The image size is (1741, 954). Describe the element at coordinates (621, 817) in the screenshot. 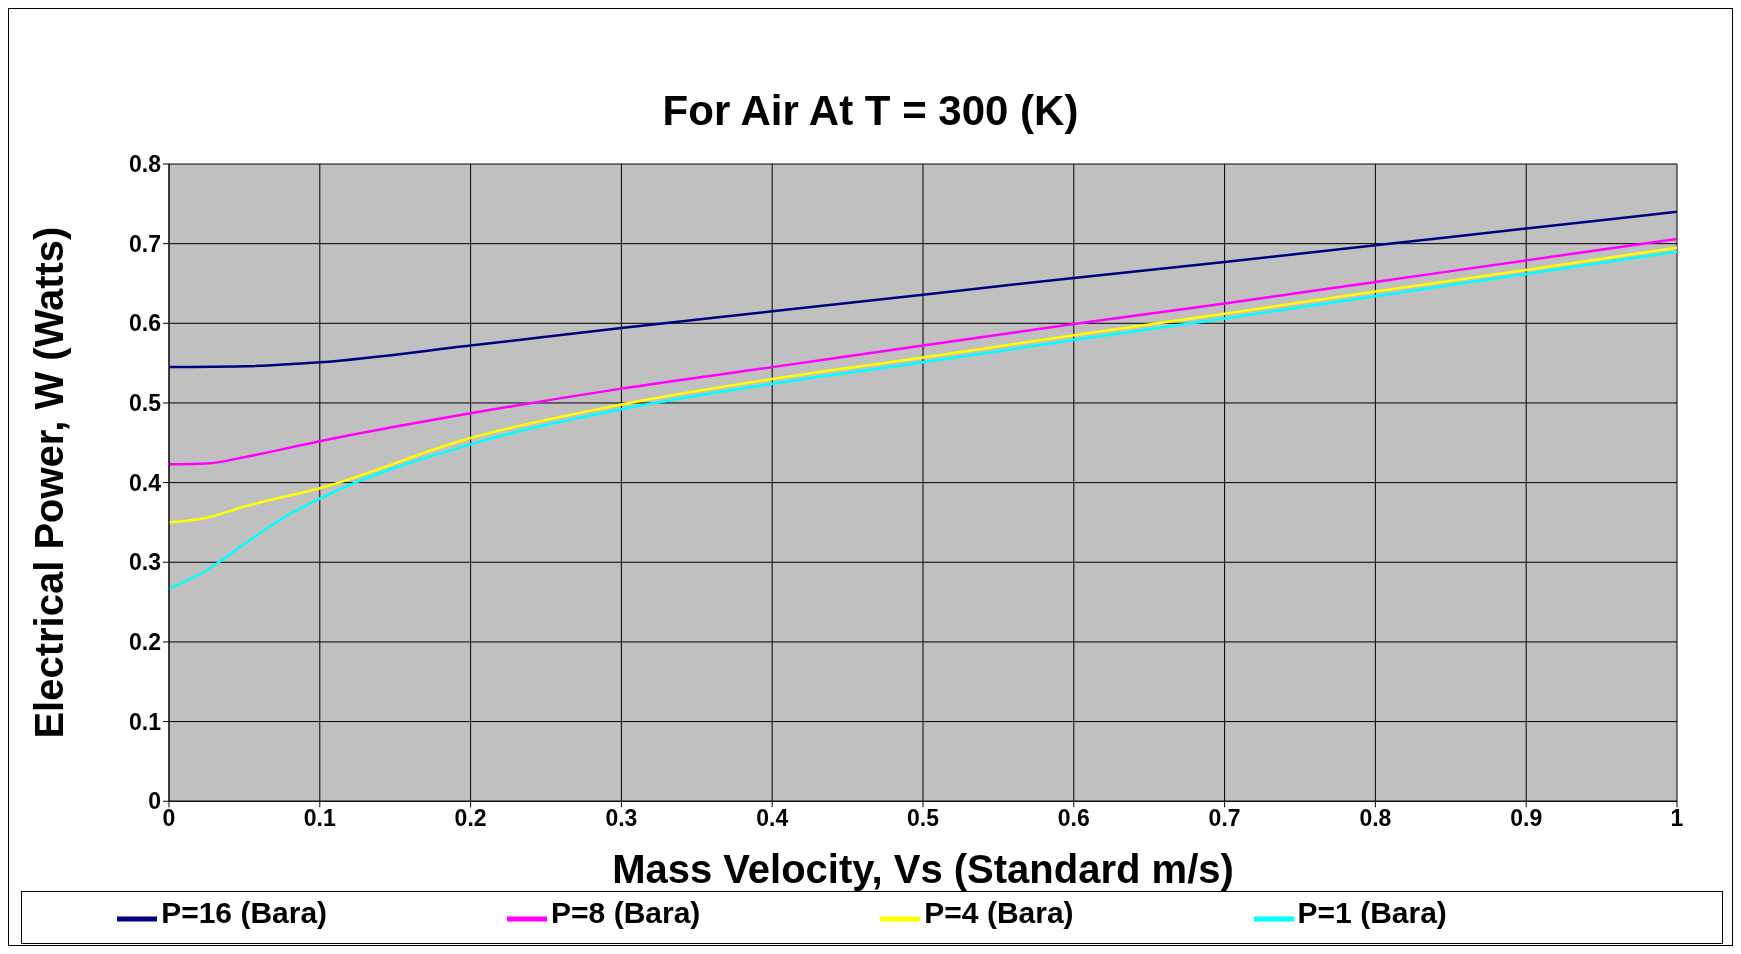

I see `x-tick-label: 0.3` at that location.